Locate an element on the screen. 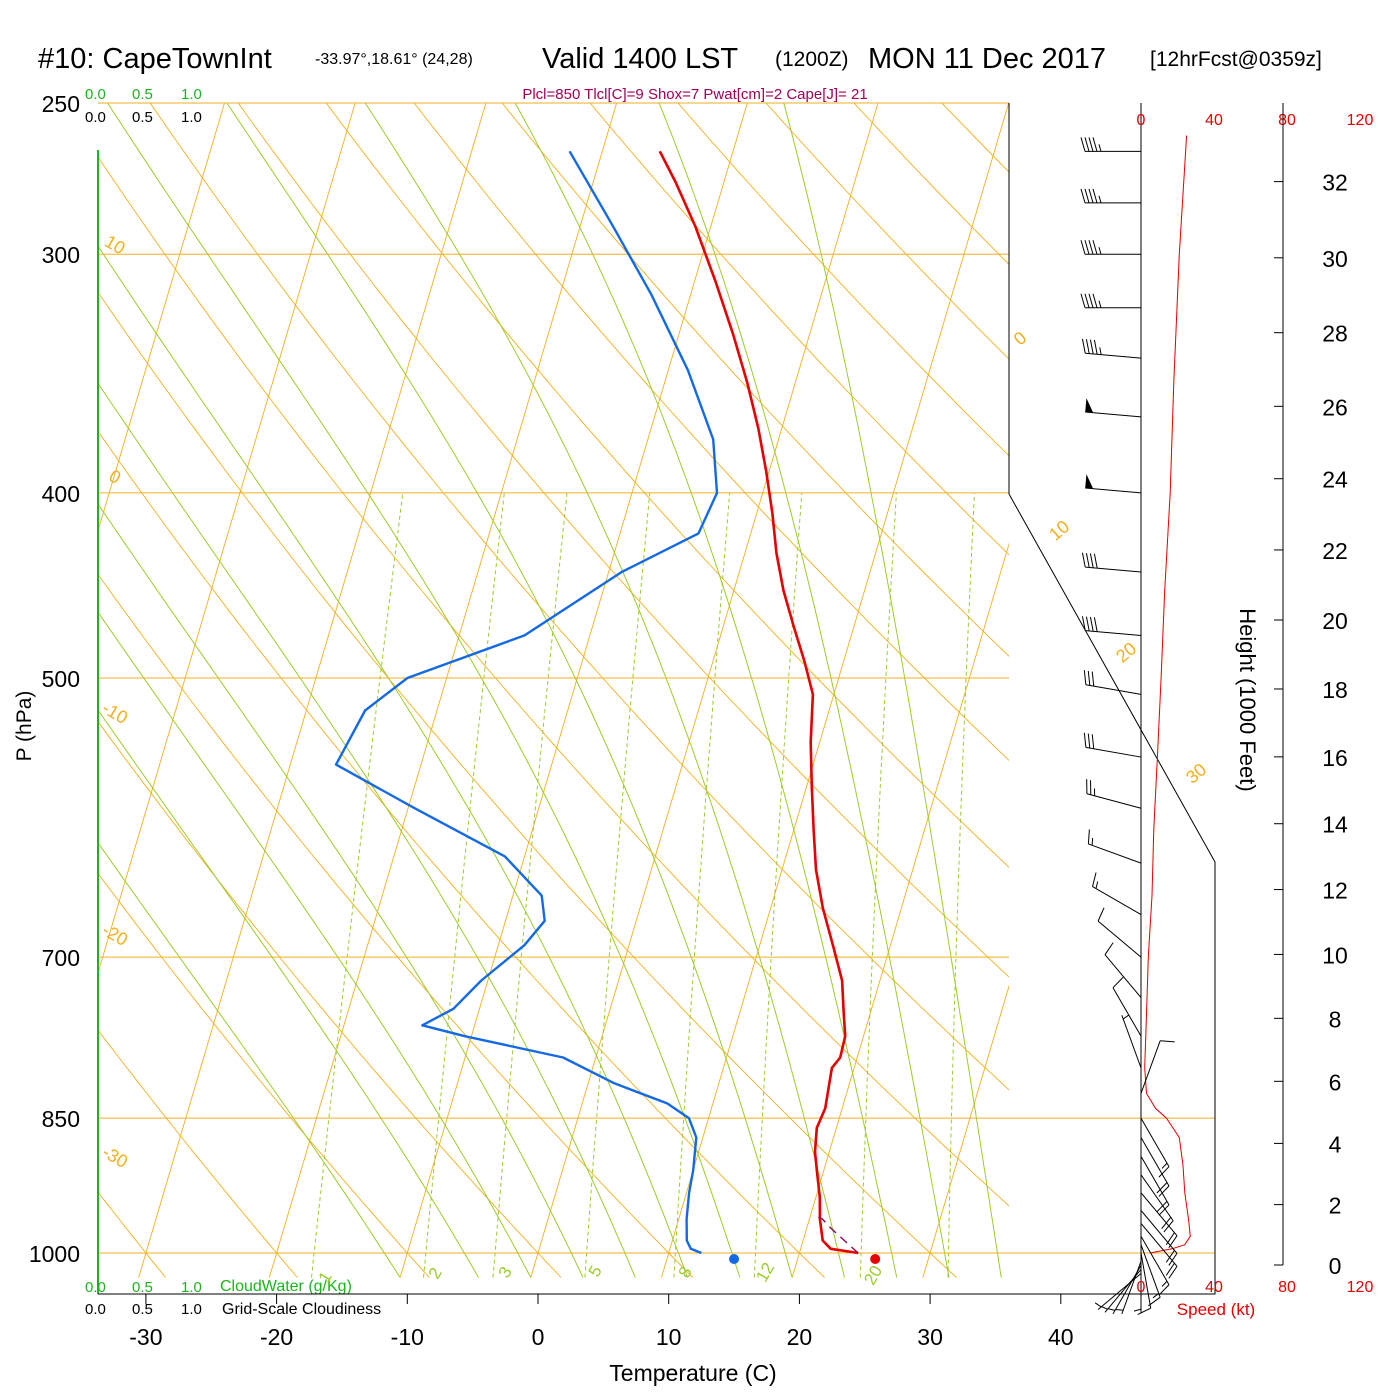 The width and height of the screenshot is (1400, 1400). wind-speed-tick-top: 80 is located at coordinates (1287, 120).